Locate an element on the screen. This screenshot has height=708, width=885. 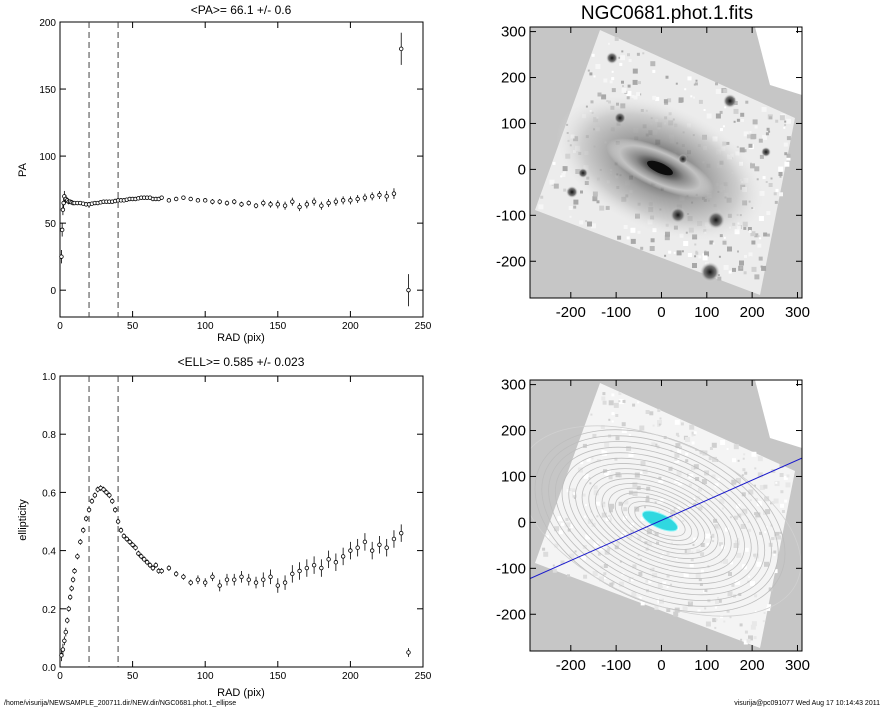
ell-x-axis-label: RAD (pix) is located at coordinates (241, 693).